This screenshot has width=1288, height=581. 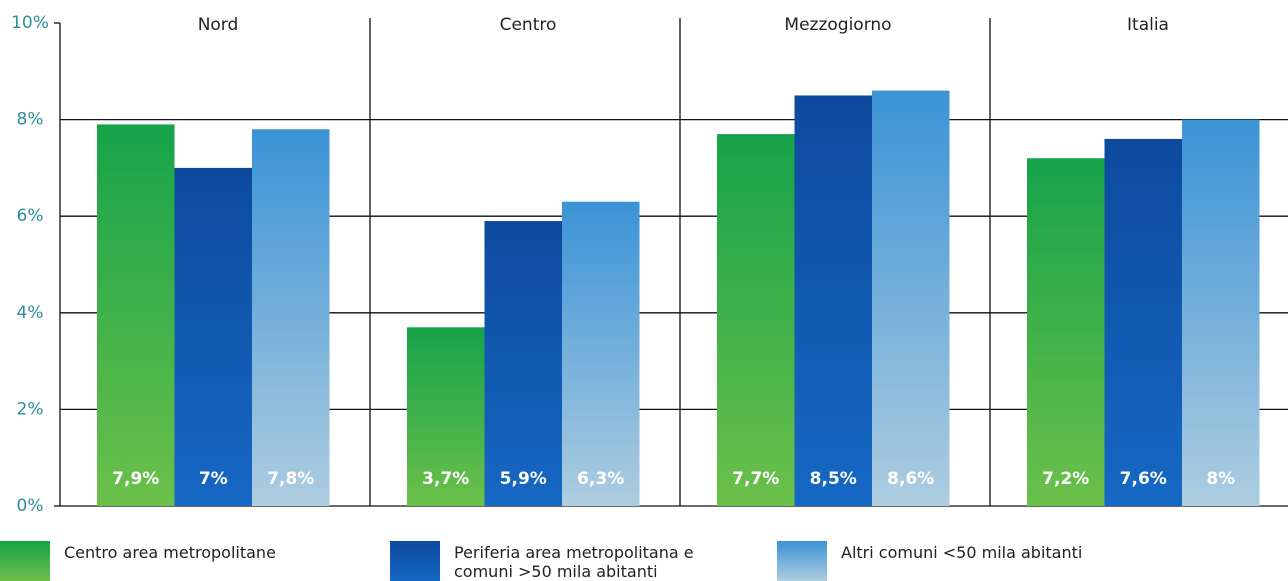 I want to click on value-label: 7,8%, so click(x=290, y=479).